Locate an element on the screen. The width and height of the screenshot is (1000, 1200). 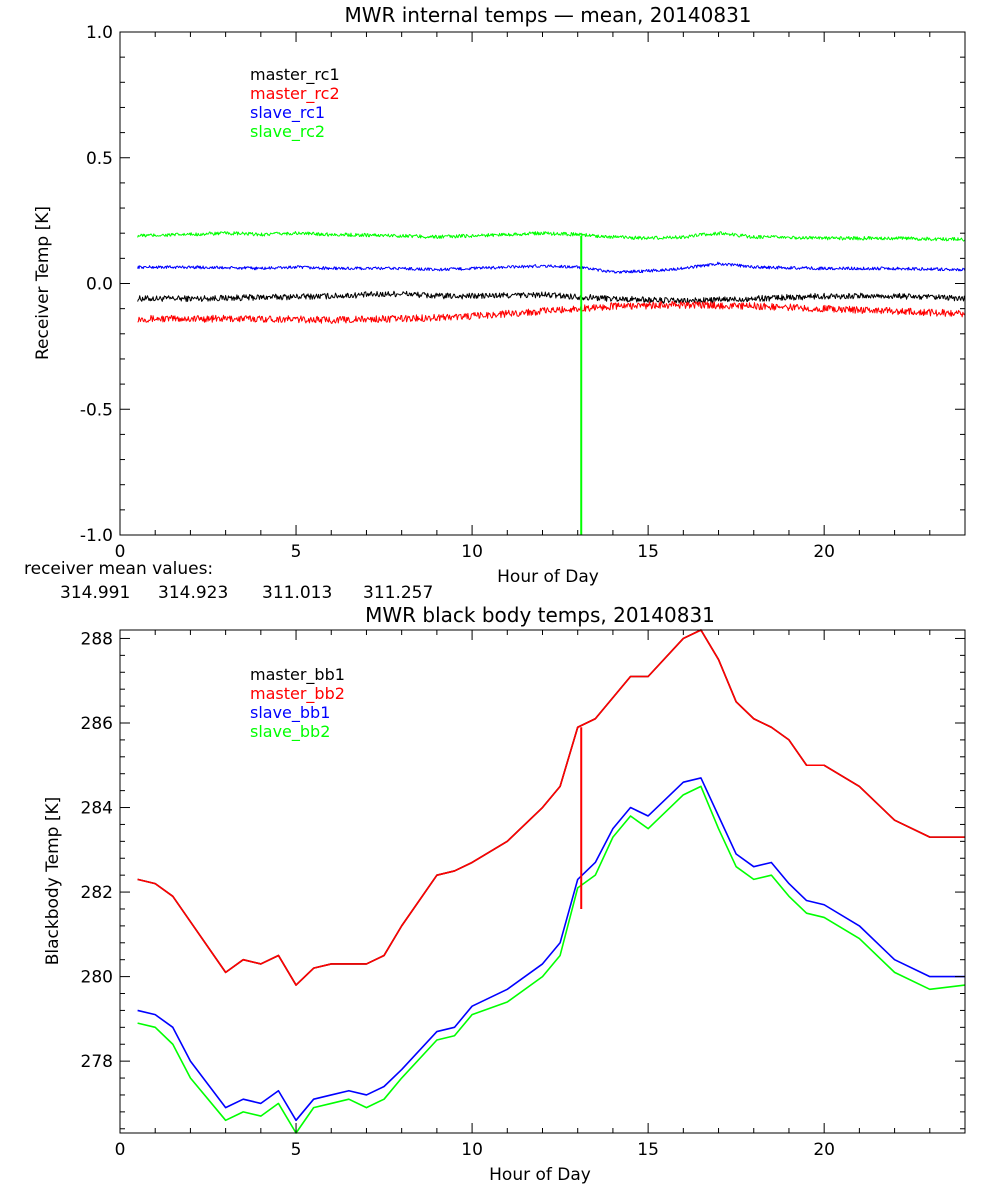
y-tick-label: 282 is located at coordinates (97, 893).